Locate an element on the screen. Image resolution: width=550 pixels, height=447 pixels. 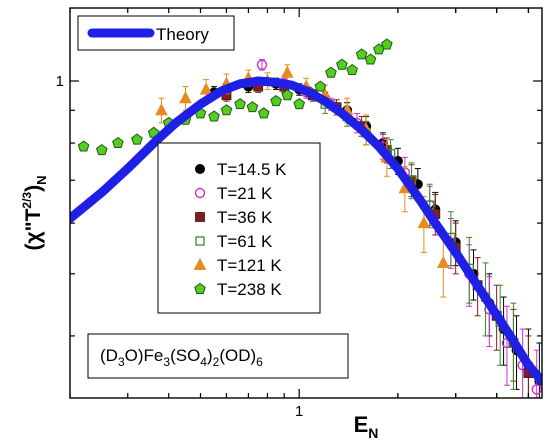
legend-label: T=36 K is located at coordinates (245, 217).